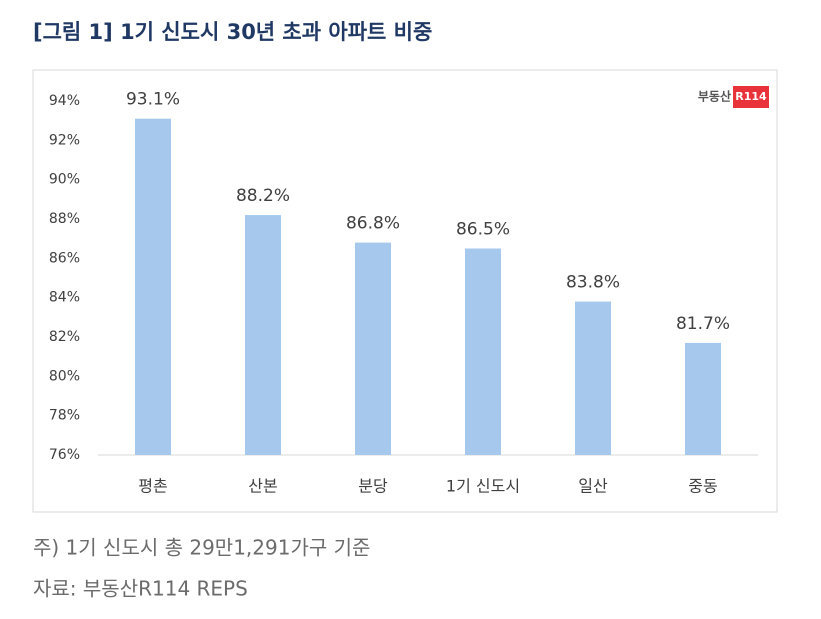 The height and width of the screenshot is (619, 821). What do you see at coordinates (140, 589) in the screenshot?
I see `source: 자료: 부동산R114 REPS` at bounding box center [140, 589].